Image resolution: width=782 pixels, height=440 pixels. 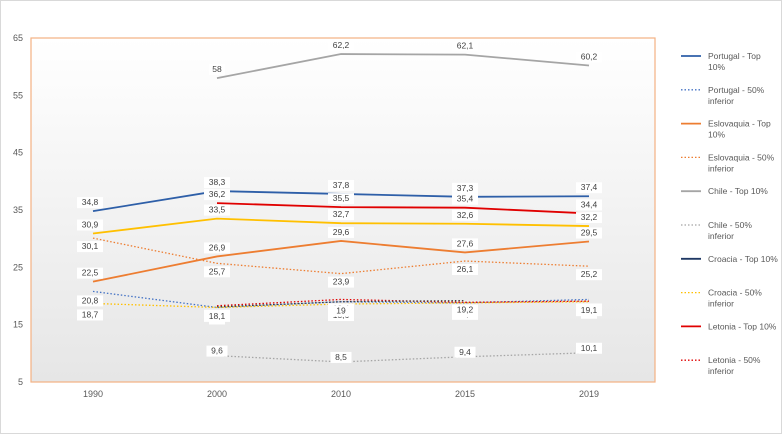 What do you see at coordinates (734, 61) in the screenshot?
I see `legend-label: Portugal - Top 10%` at bounding box center [734, 61].